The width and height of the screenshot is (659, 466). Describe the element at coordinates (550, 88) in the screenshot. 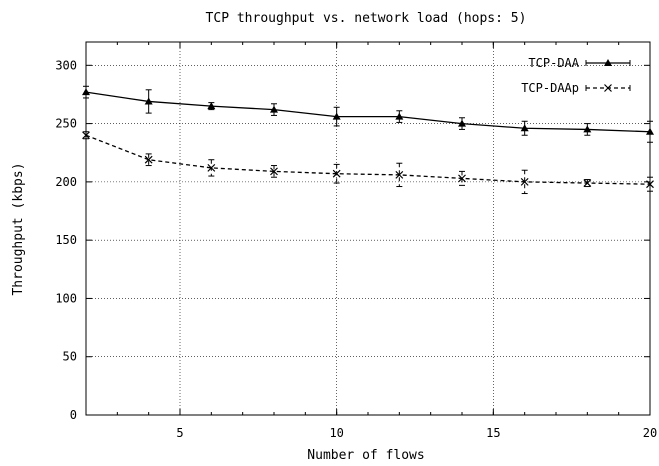

I see `legend-label: TCP-DAAp` at that location.